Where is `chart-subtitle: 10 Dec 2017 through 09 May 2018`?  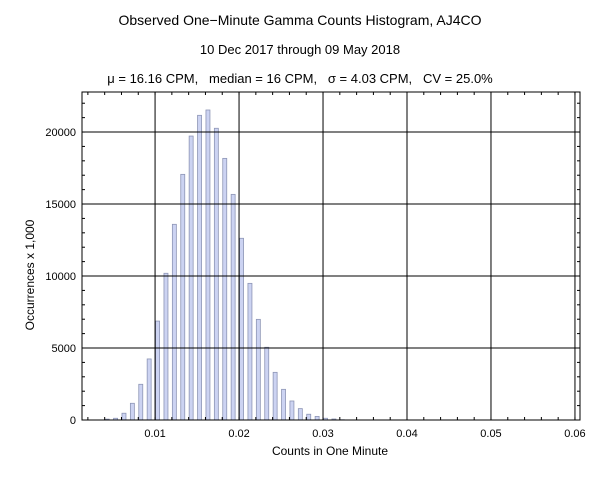 chart-subtitle: 10 Dec 2017 through 09 May 2018 is located at coordinates (300, 49).